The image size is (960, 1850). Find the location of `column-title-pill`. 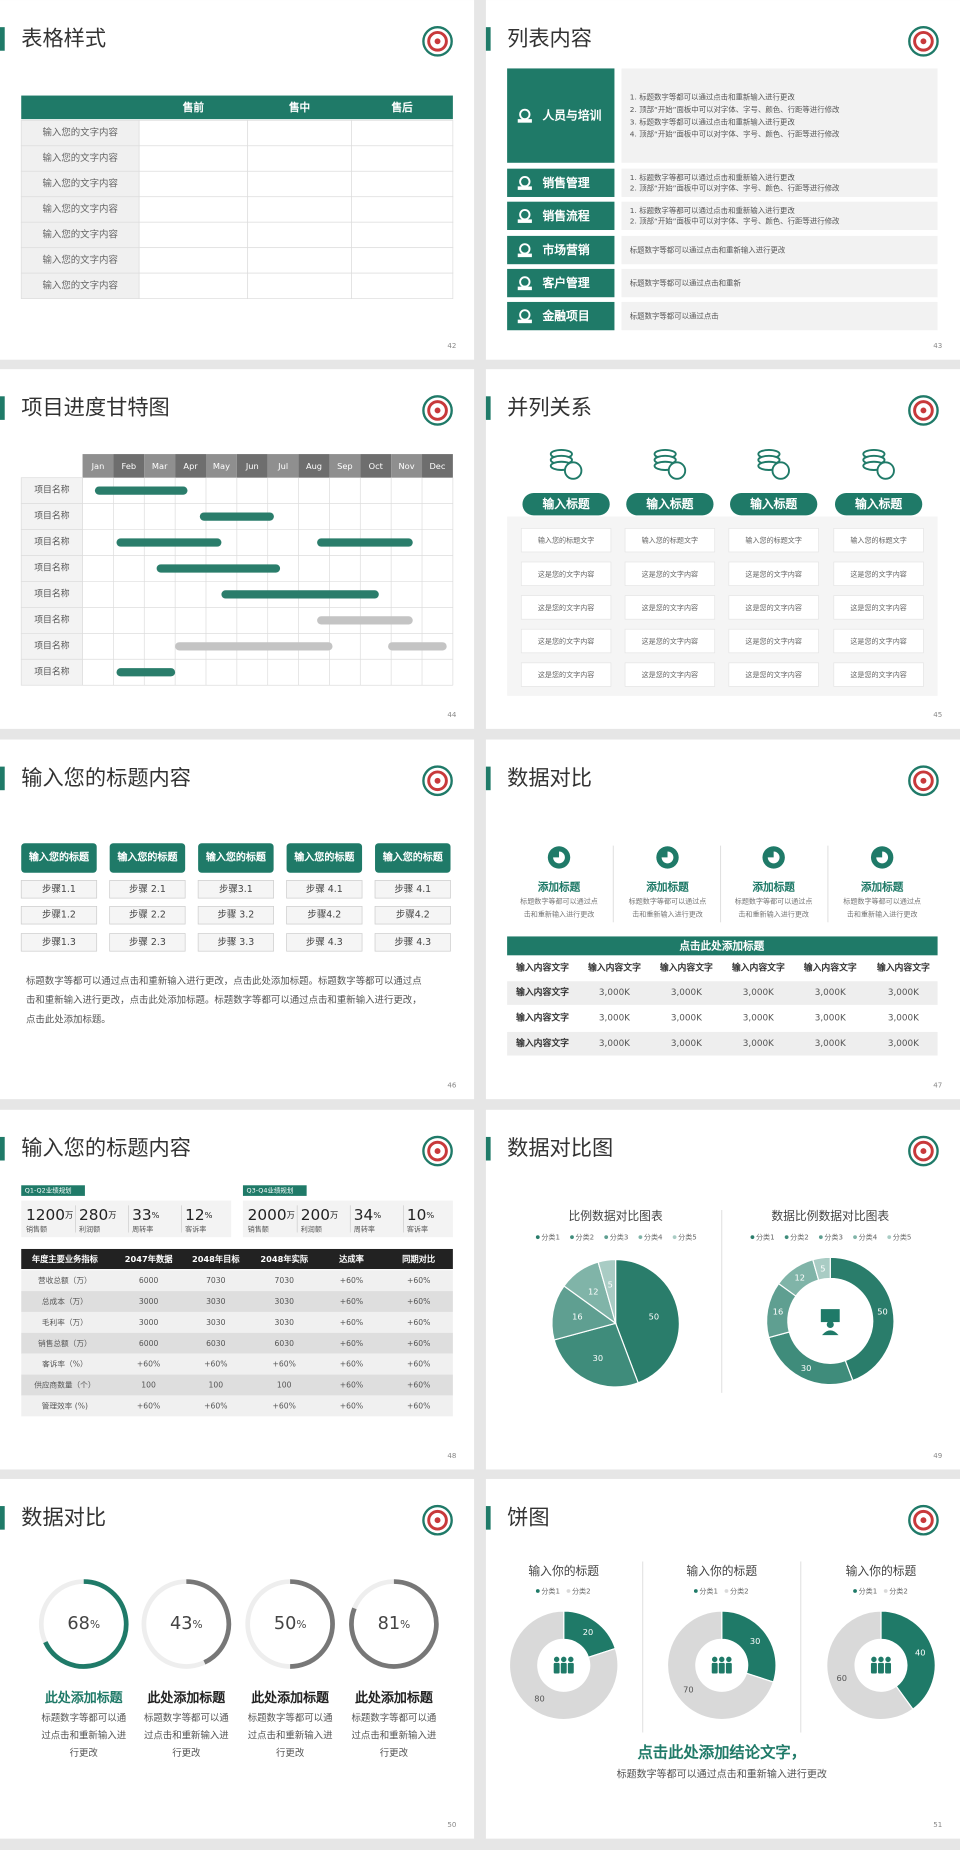

column-title-pill is located at coordinates (878, 504).